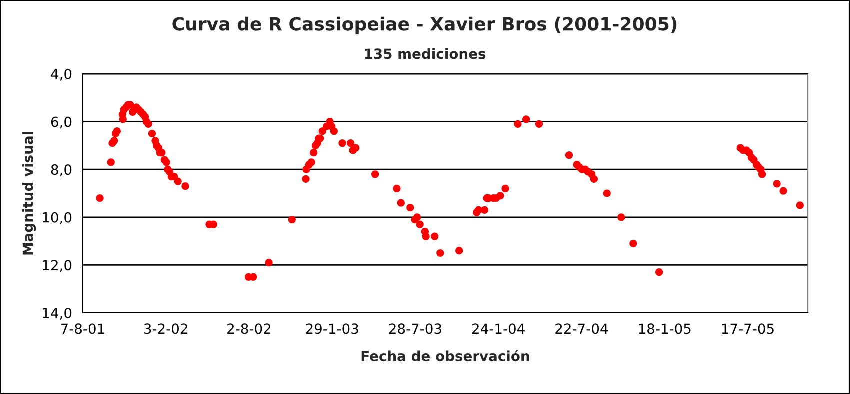 The height and width of the screenshot is (394, 850). What do you see at coordinates (29, 193) in the screenshot?
I see `y-axis-title: Magnitud visual` at bounding box center [29, 193].